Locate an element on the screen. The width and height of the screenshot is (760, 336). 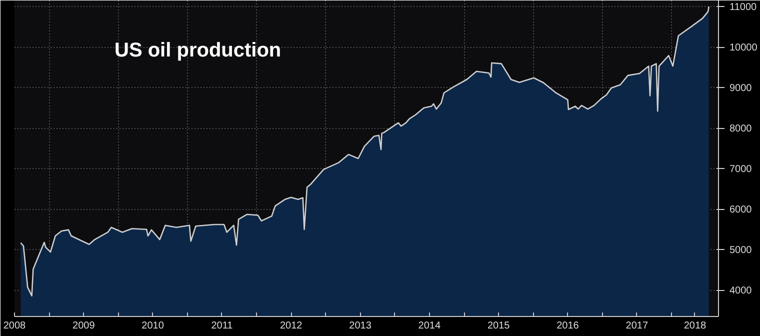
x-tick-label: 2009 is located at coordinates (84, 326).